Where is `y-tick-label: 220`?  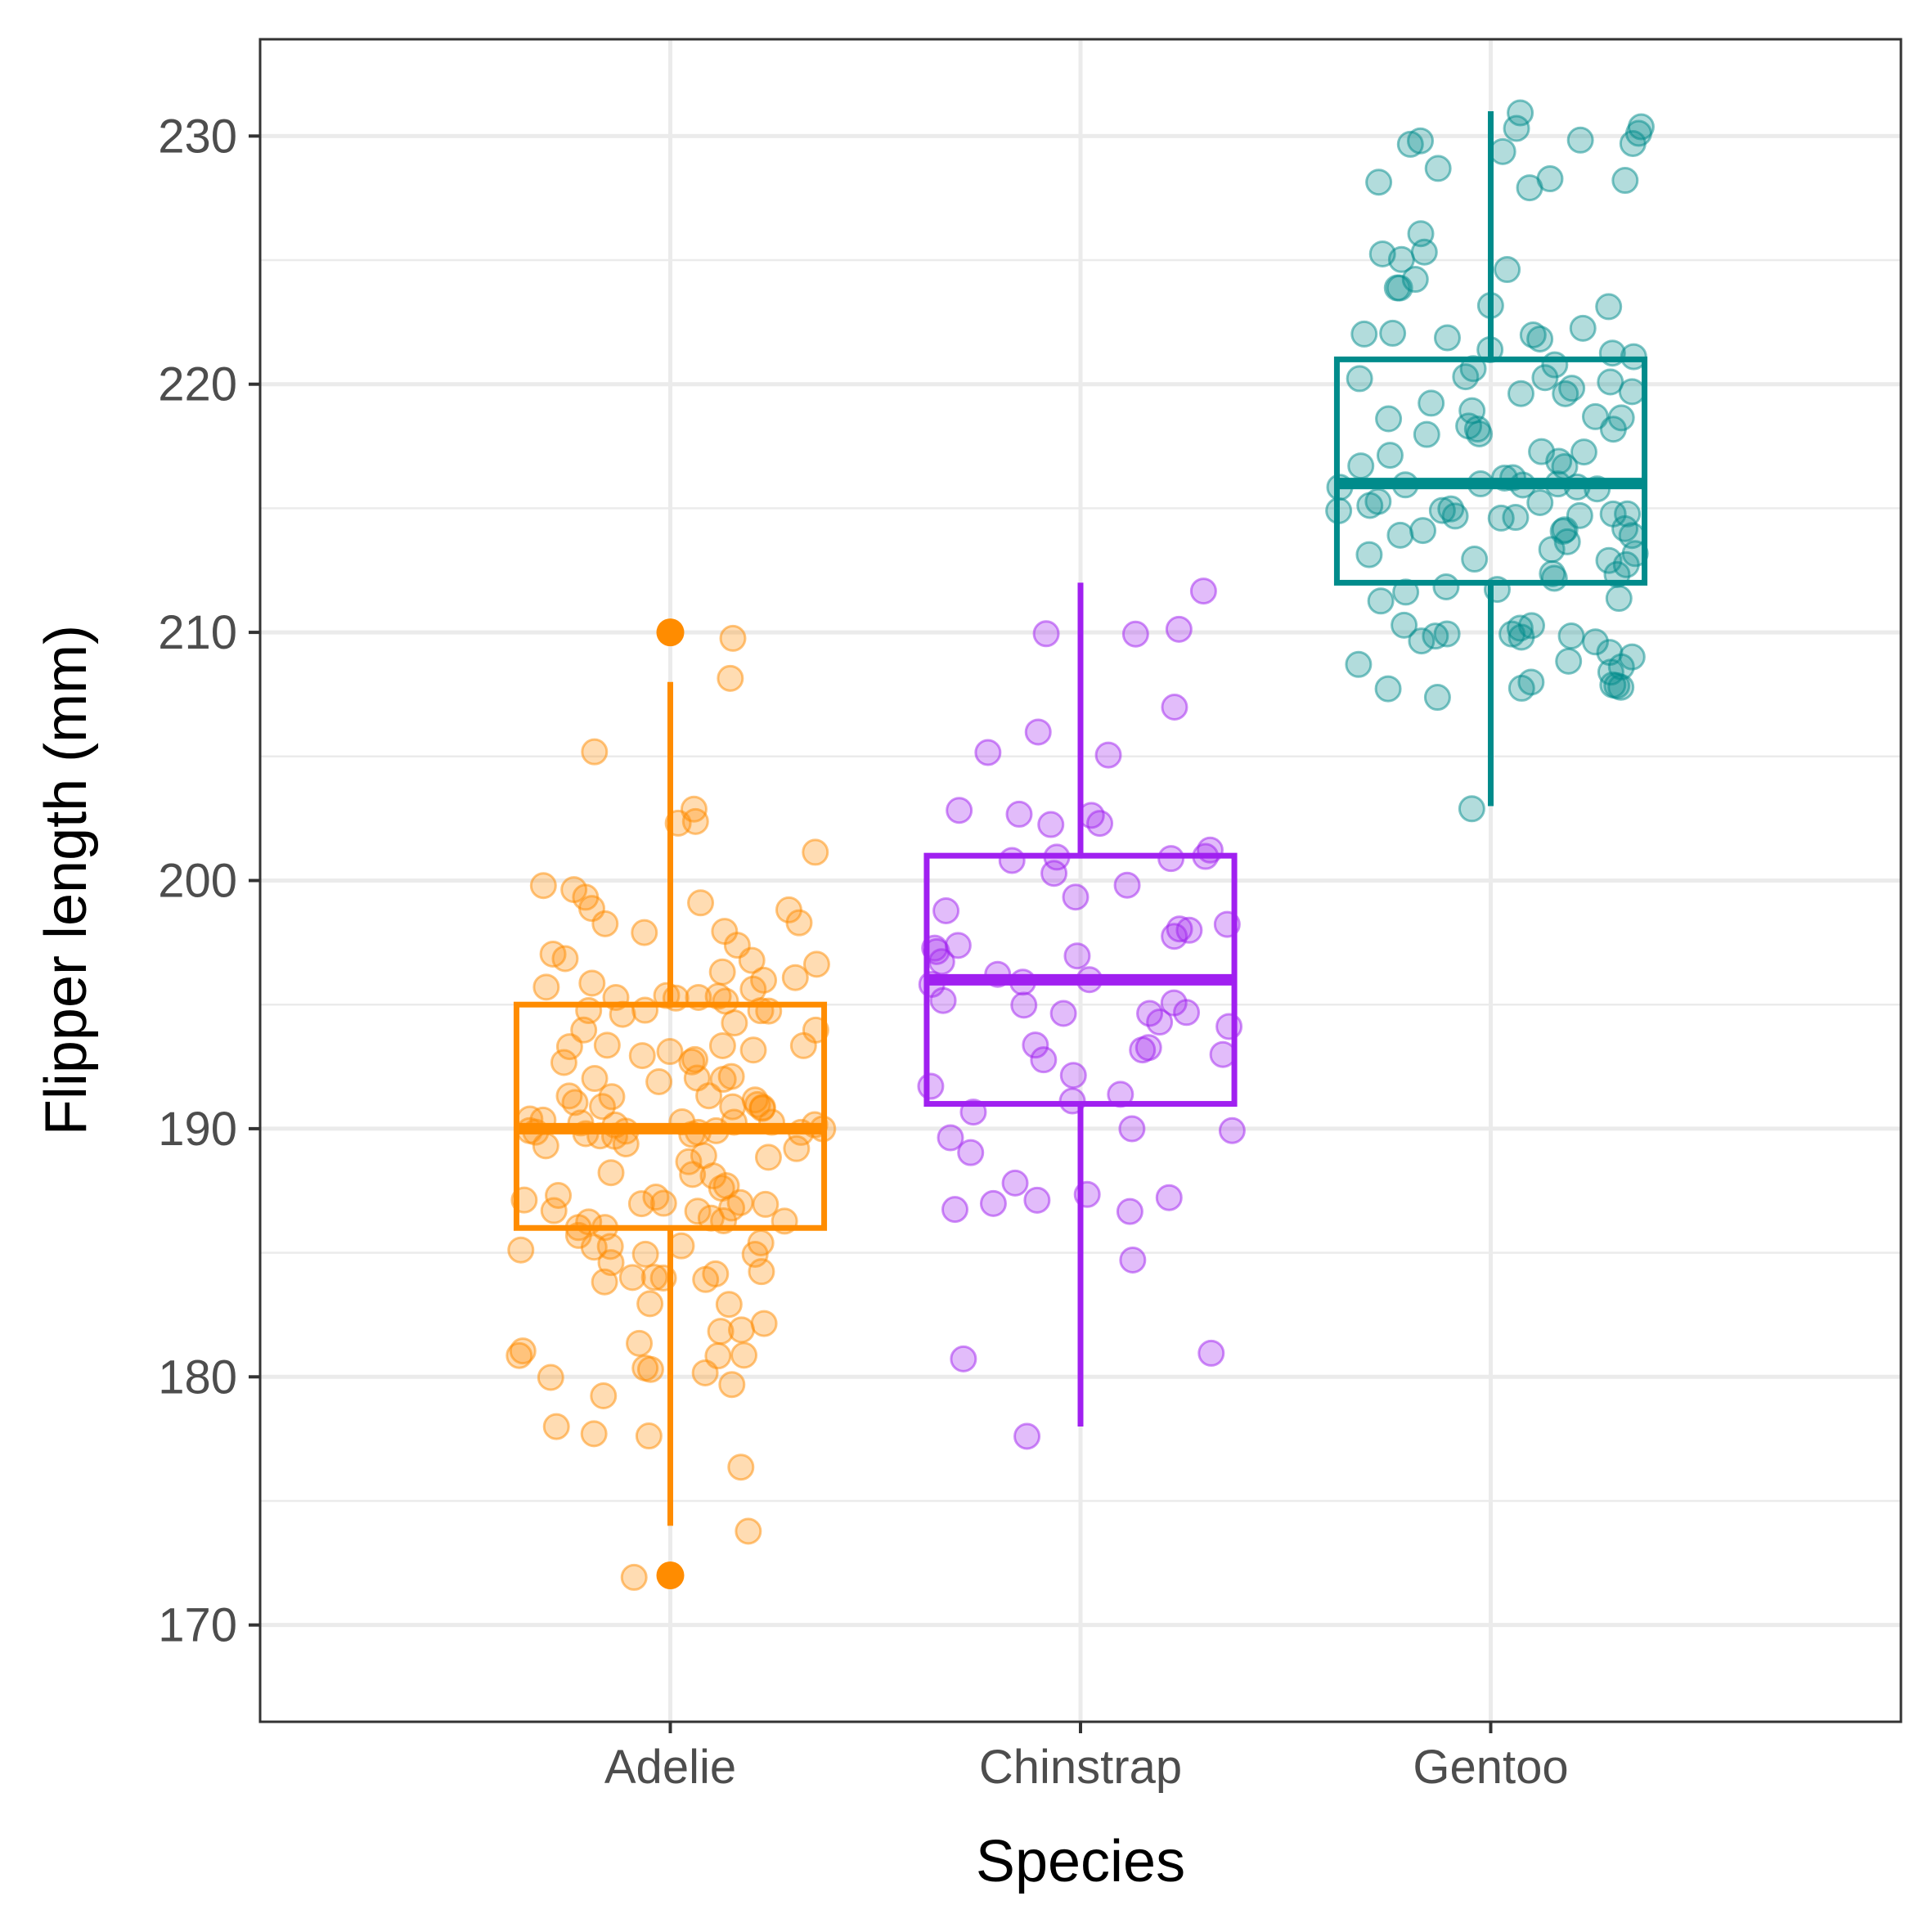
y-tick-label: 220 is located at coordinates (198, 385).